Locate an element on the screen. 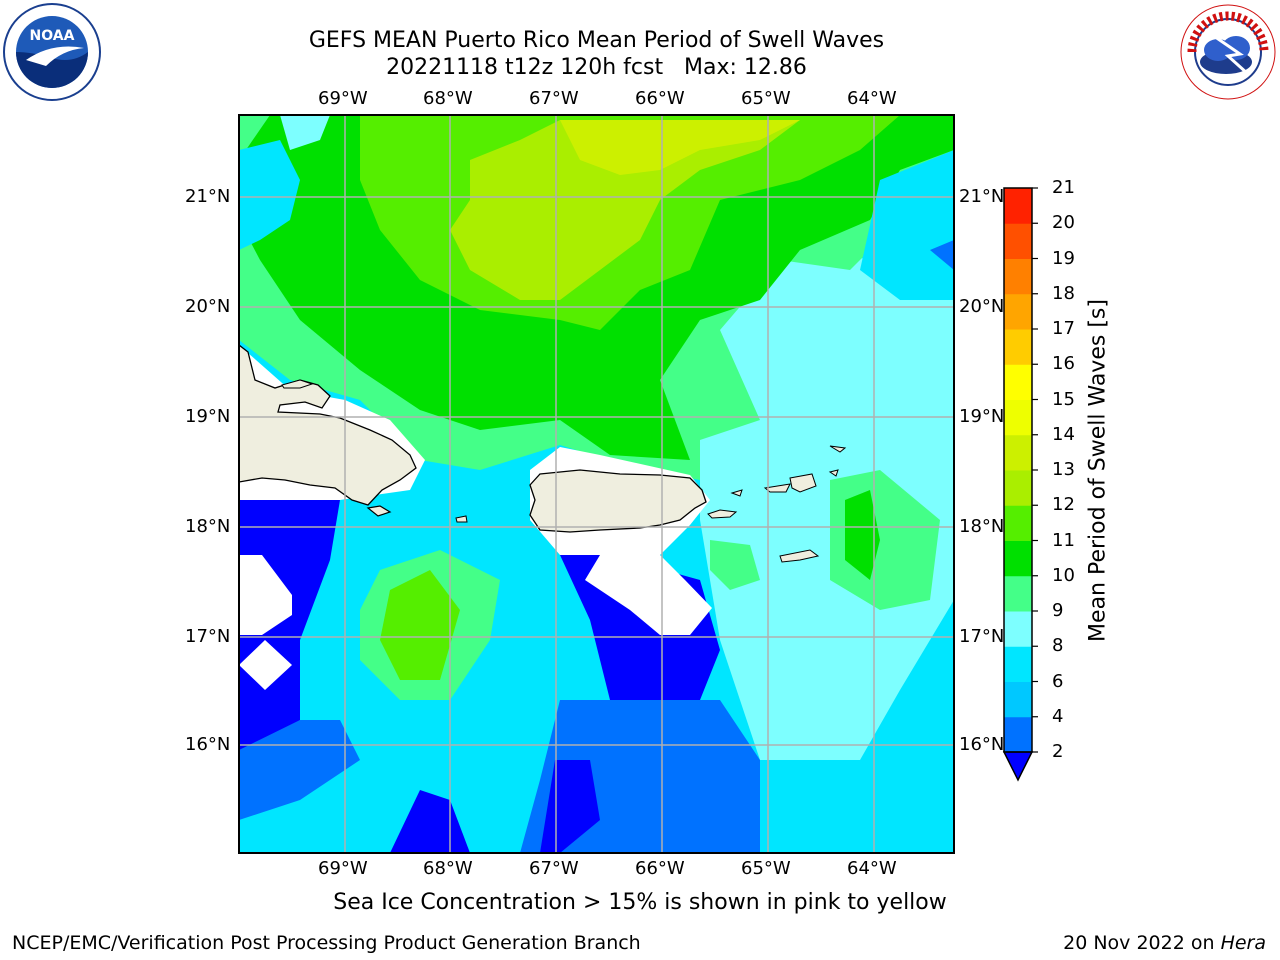 This screenshot has height=960, width=1280. lon-label-bottom: 64°W is located at coordinates (872, 868).